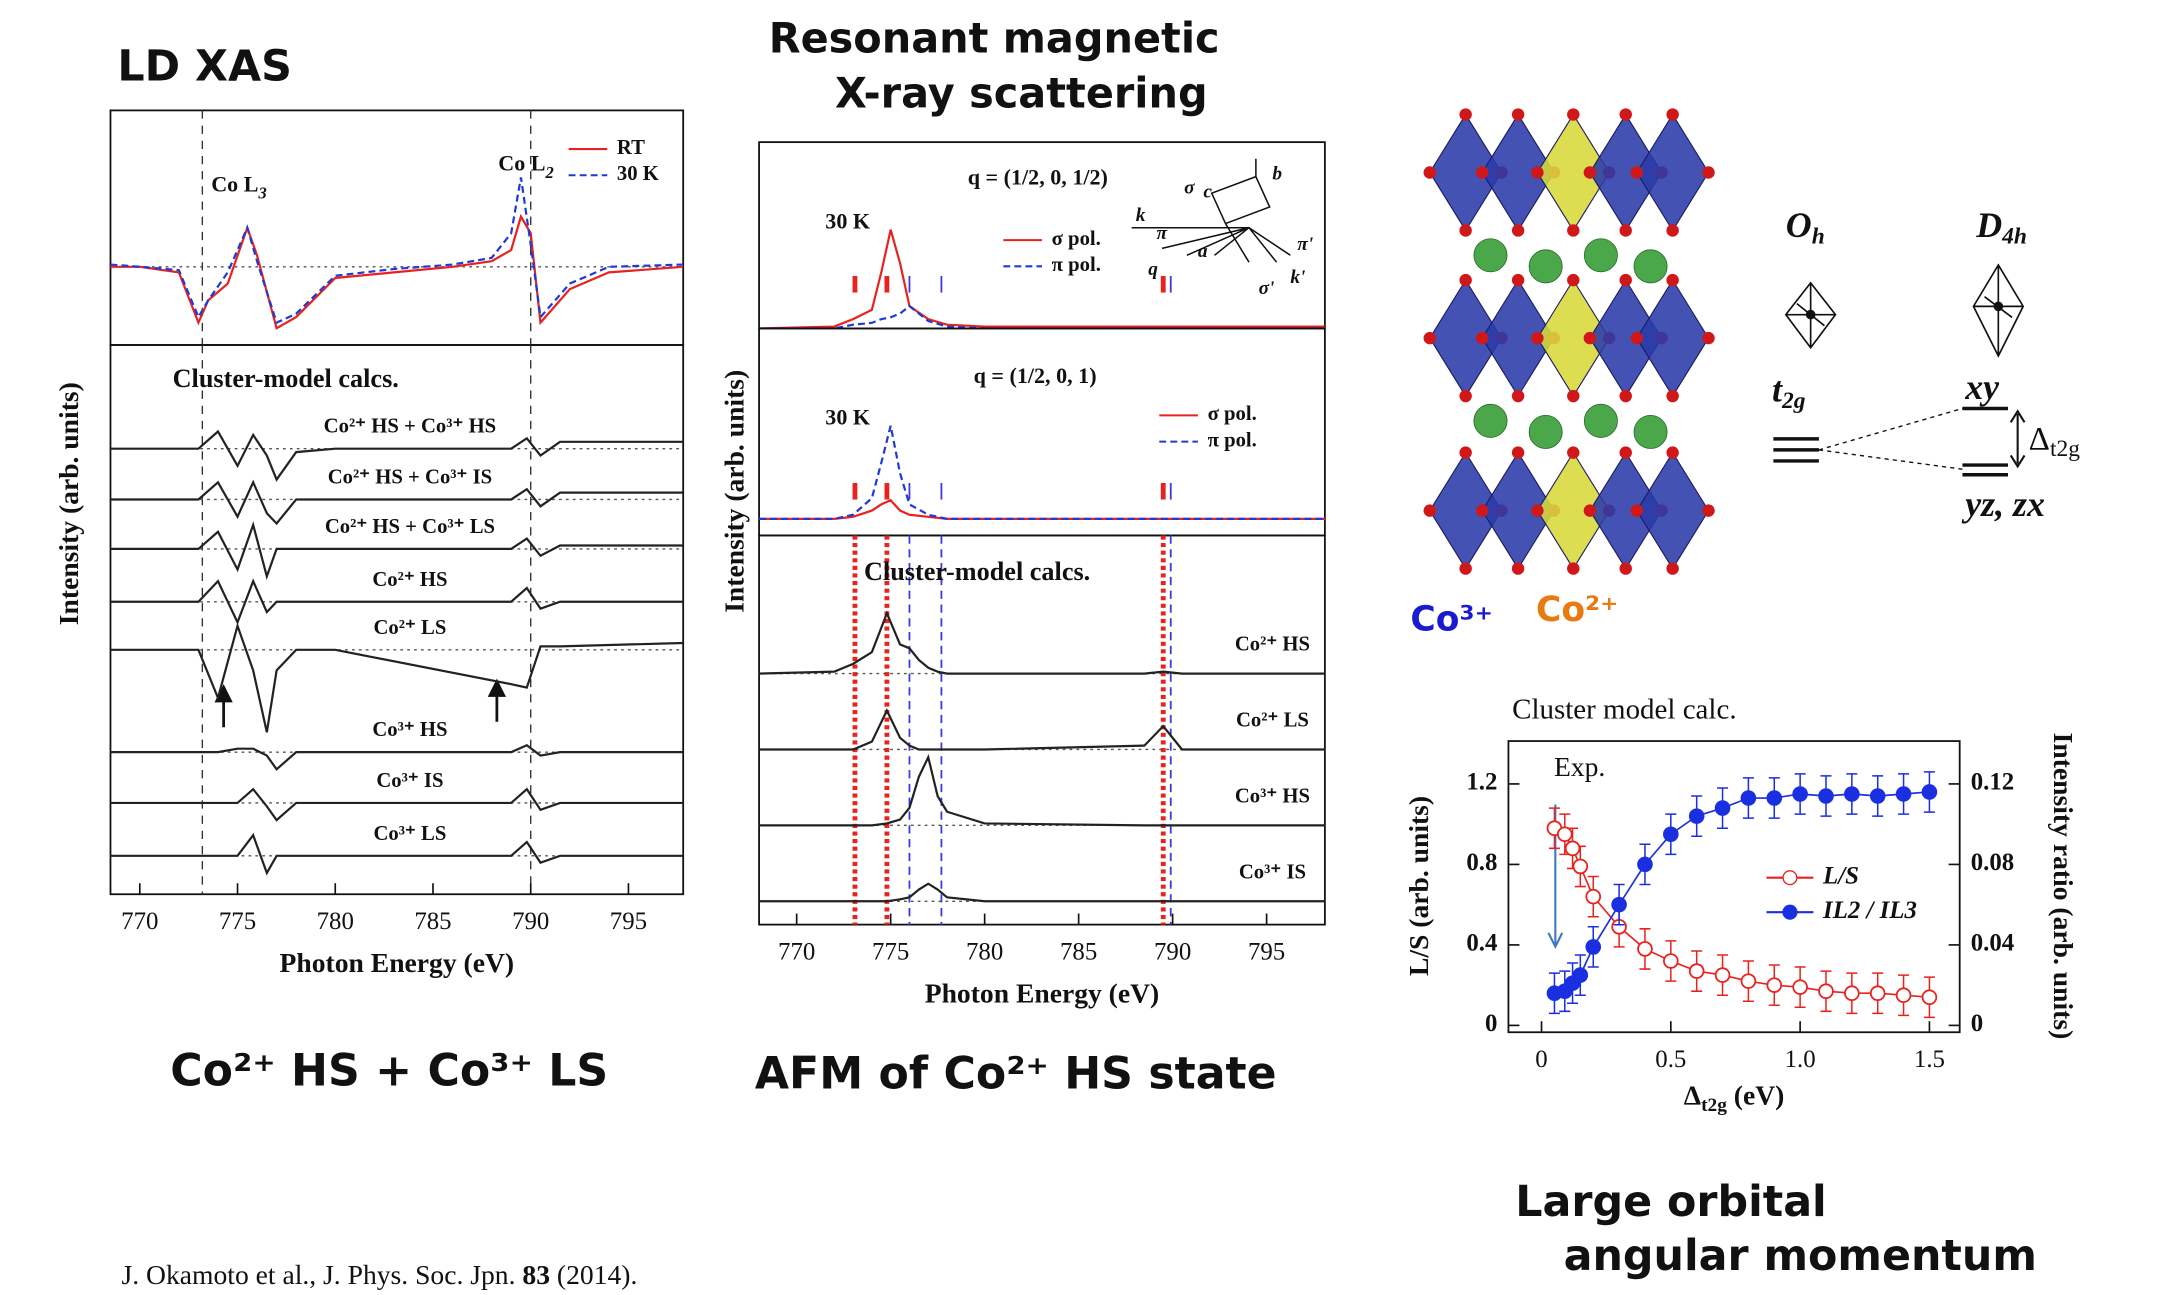 Image resolution: width=2164 pixels, height=1295 pixels. What do you see at coordinates (593, 1274) in the screenshot?
I see `citation-year: (2014).` at bounding box center [593, 1274].